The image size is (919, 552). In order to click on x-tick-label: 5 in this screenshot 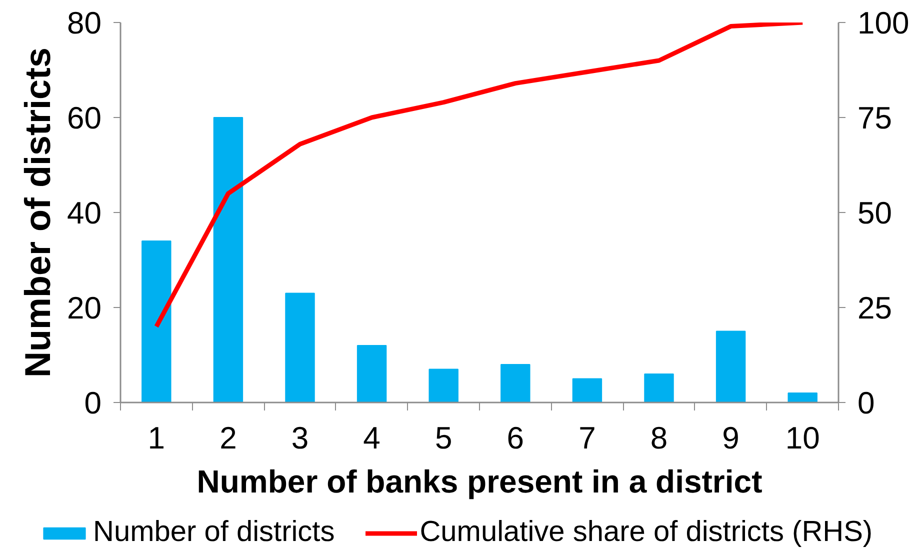, I will do `click(443, 438)`.